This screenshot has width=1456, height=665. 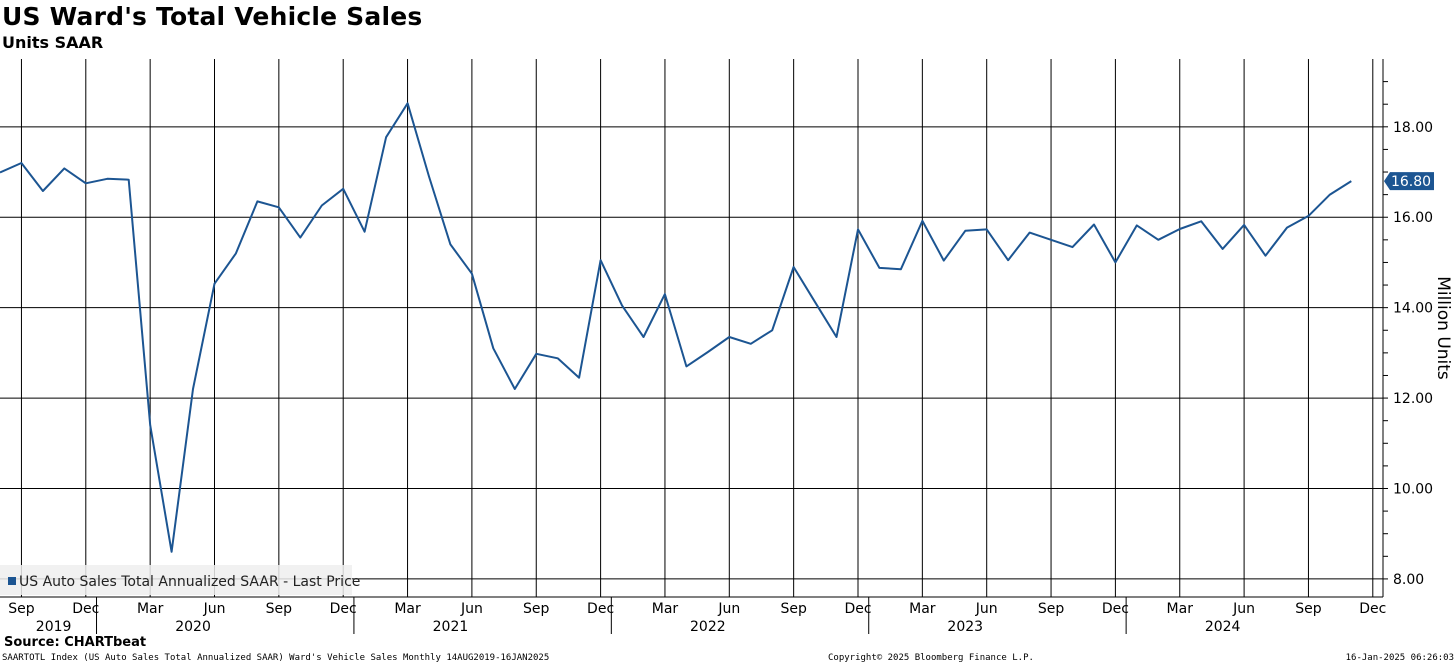 I want to click on last-price-tag, so click(x=1409, y=181).